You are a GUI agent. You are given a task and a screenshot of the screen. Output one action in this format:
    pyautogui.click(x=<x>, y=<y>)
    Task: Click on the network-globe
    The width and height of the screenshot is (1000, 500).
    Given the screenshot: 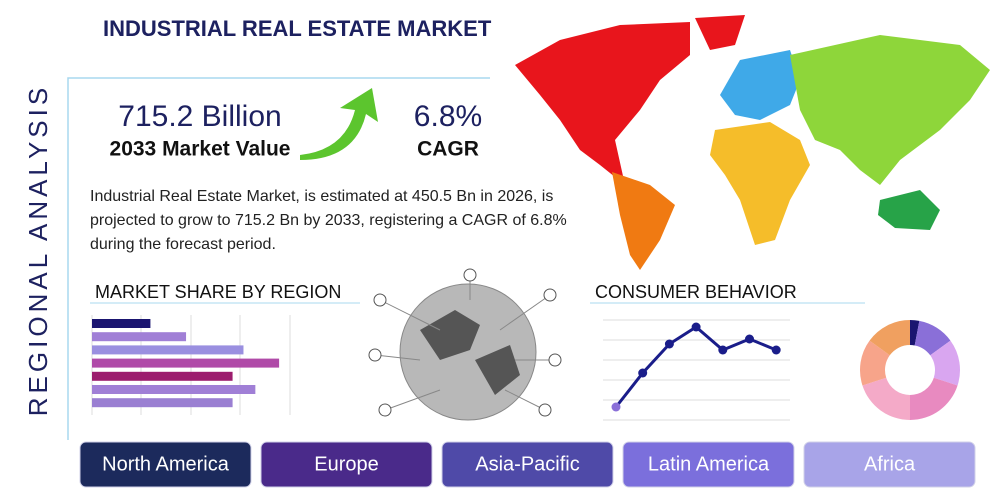 What is the action you would take?
    pyautogui.click(x=465, y=344)
    